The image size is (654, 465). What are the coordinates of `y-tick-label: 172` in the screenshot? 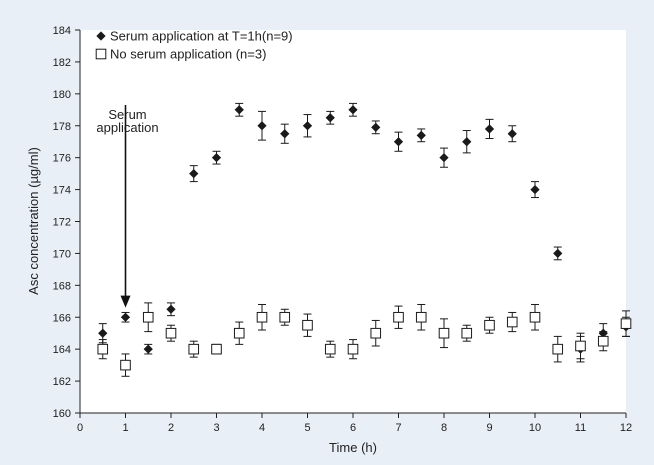 It's located at (62, 223).